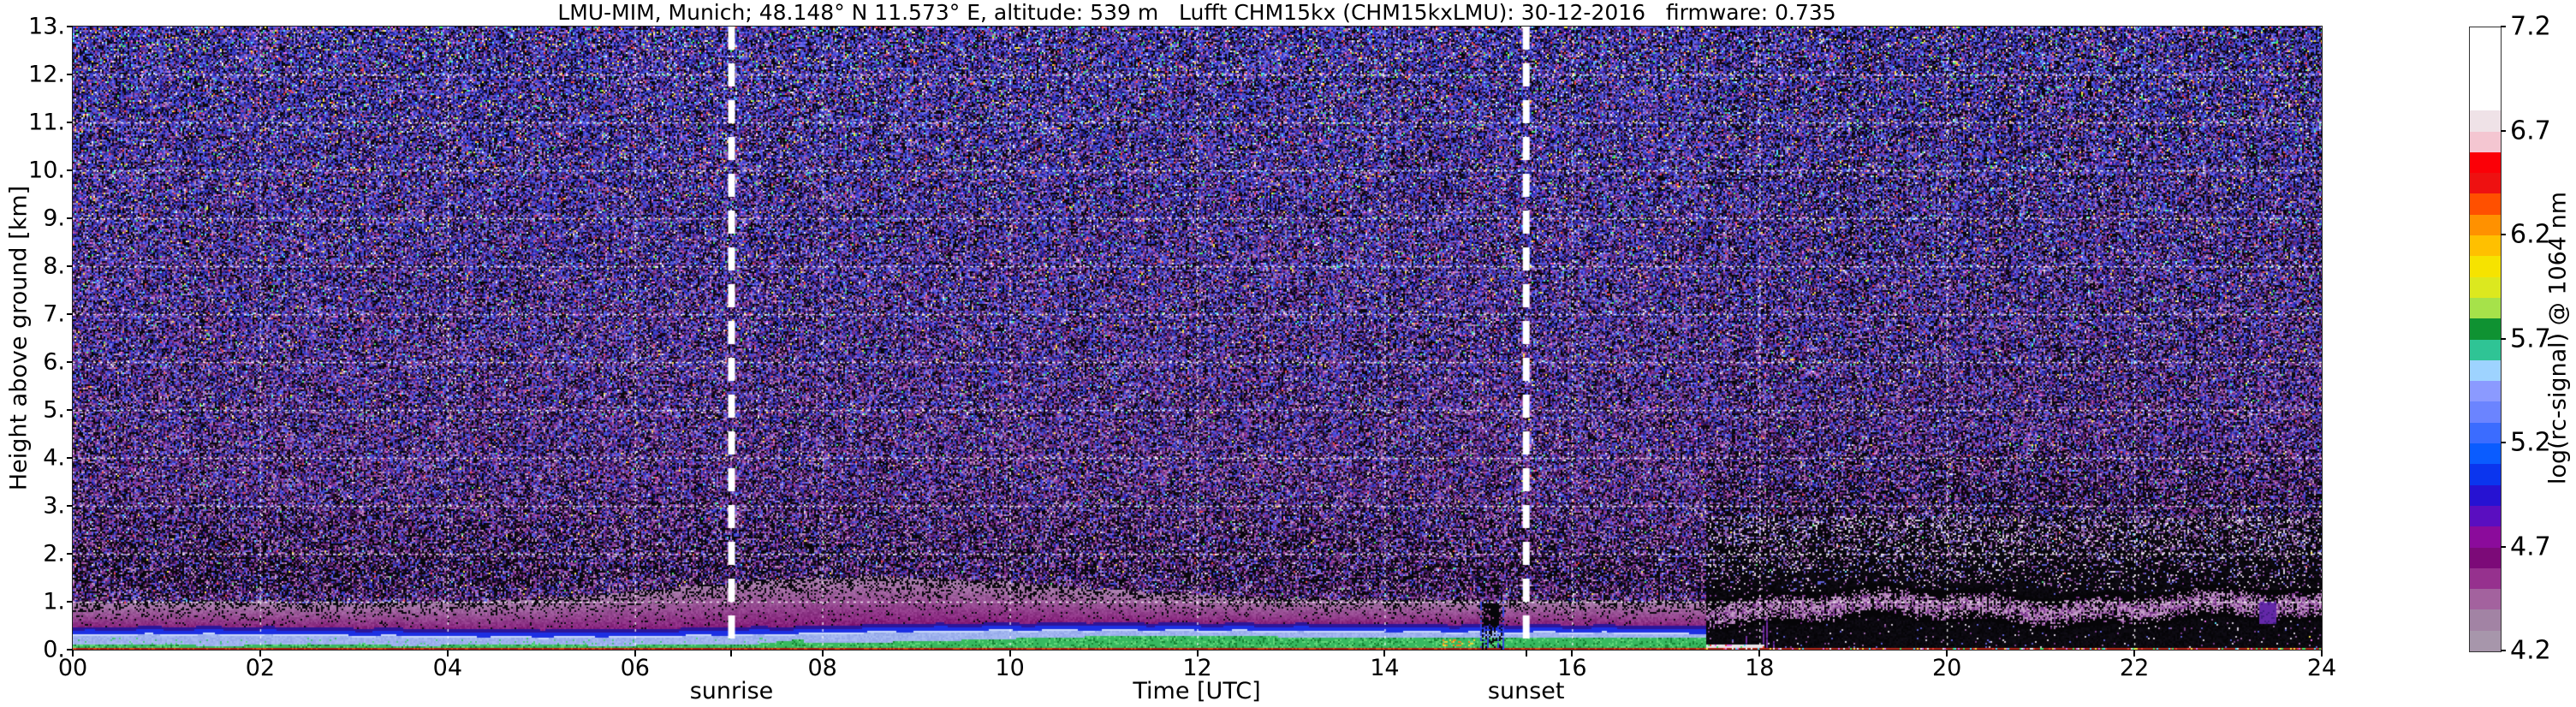 Image resolution: width=2576 pixels, height=707 pixels. What do you see at coordinates (54, 218) in the screenshot?
I see `y-tick-label: 9.` at bounding box center [54, 218].